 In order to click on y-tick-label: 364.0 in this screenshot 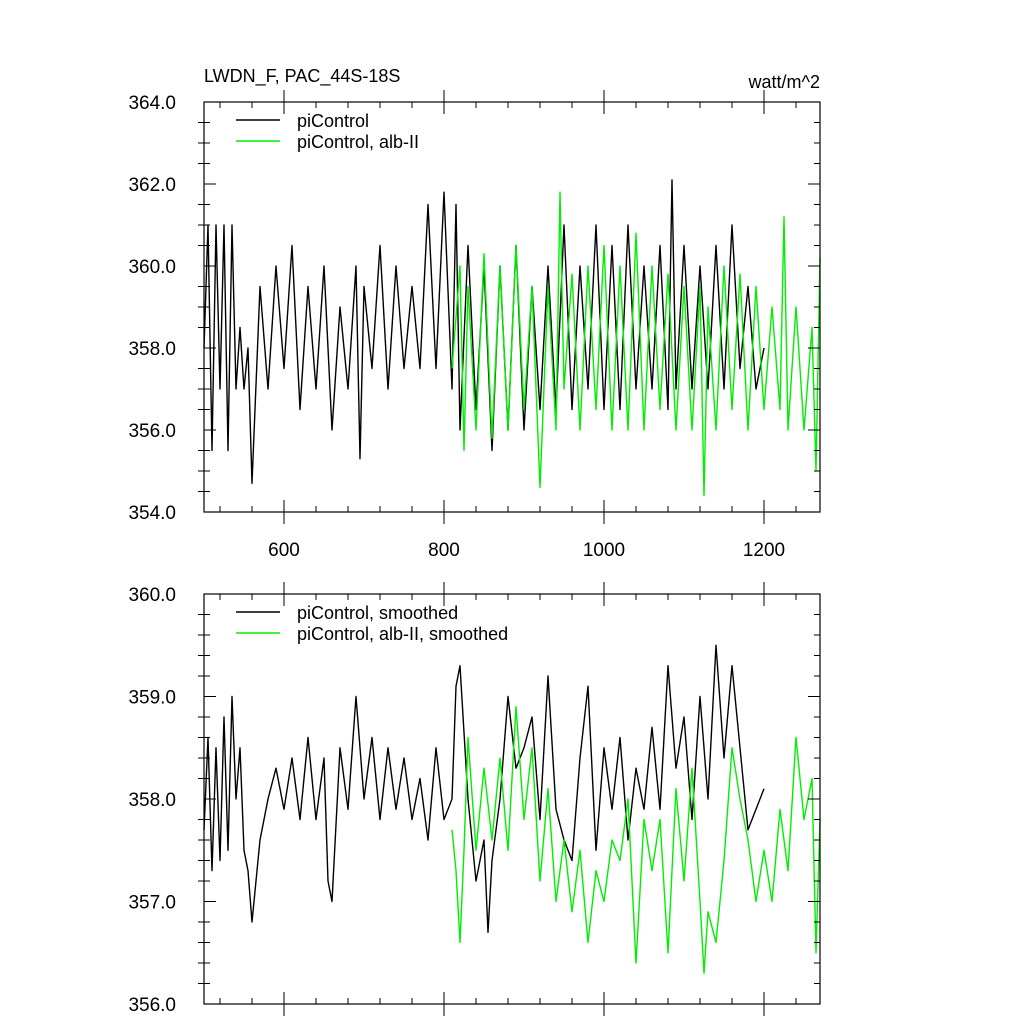, I will do `click(152, 103)`.